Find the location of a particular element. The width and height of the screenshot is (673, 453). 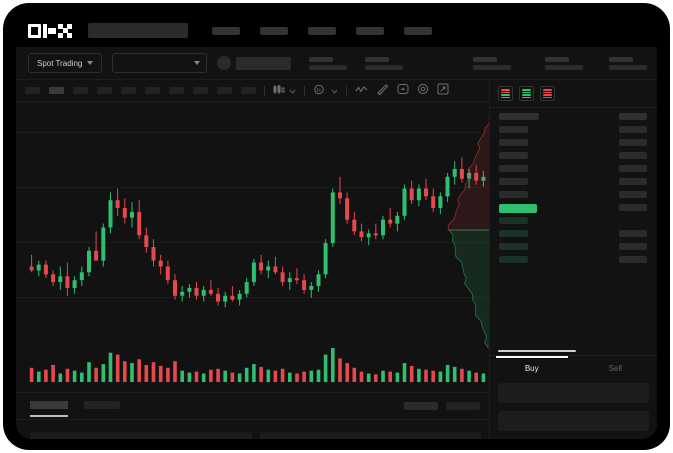

tab-buy-label: Buy is located at coordinates (531, 368).